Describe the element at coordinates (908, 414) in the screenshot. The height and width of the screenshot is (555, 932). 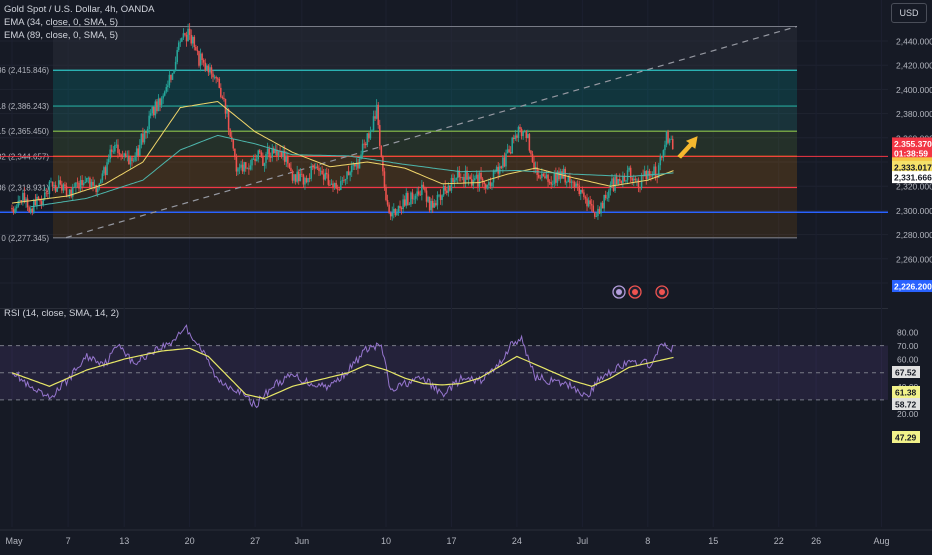
I see `rsi-tick-label: 20.00` at that location.